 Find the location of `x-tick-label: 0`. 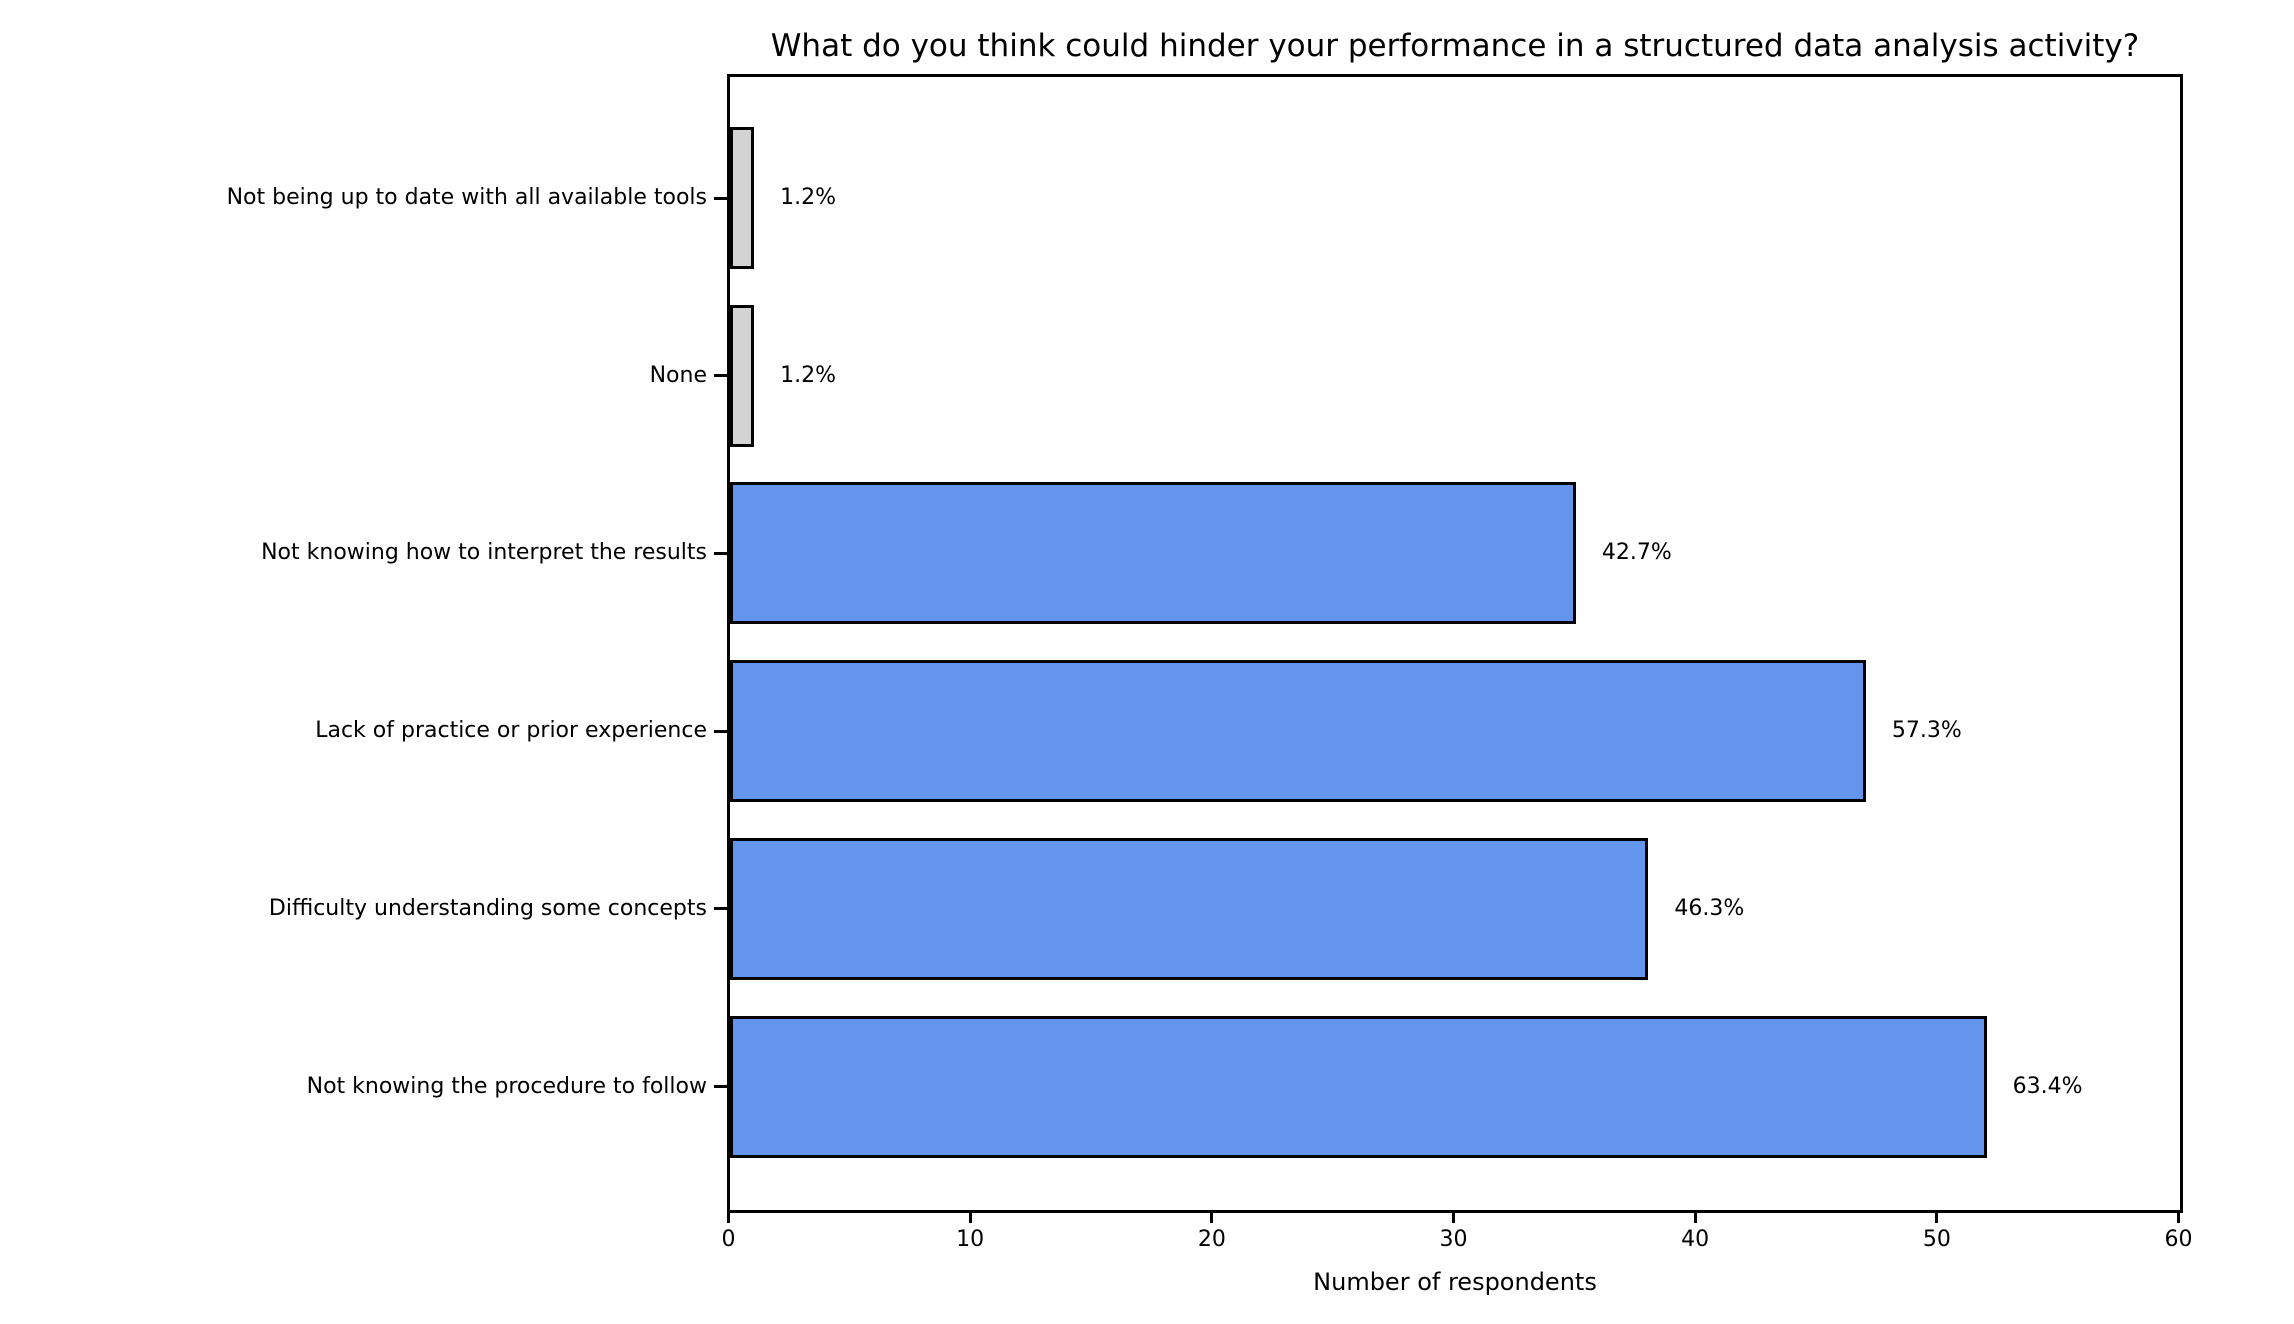

x-tick-label: 0 is located at coordinates (728, 1239).